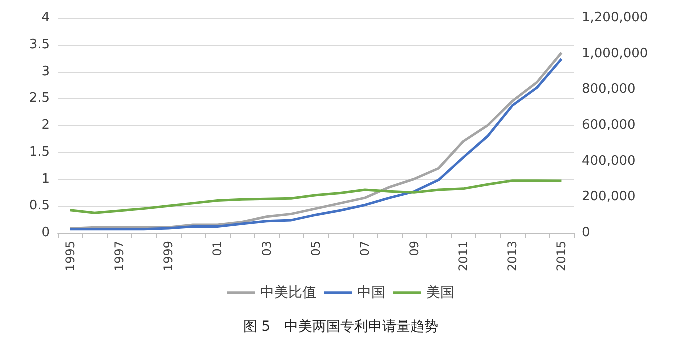  What do you see at coordinates (615, 18) in the screenshot?
I see `y2-tick-label: 1,200,000` at bounding box center [615, 18].